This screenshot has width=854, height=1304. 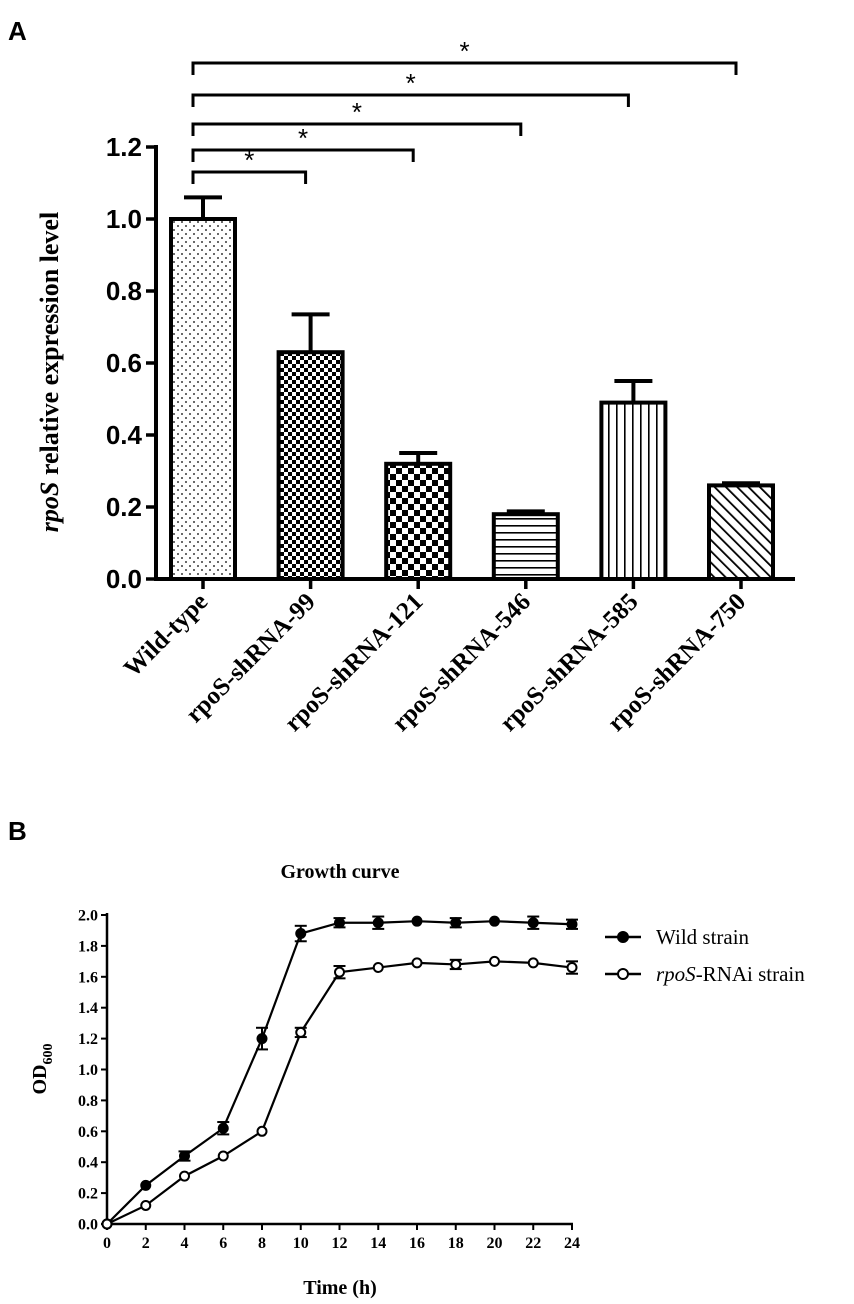 I want to click on legend-marker-open, so click(x=623, y=974).